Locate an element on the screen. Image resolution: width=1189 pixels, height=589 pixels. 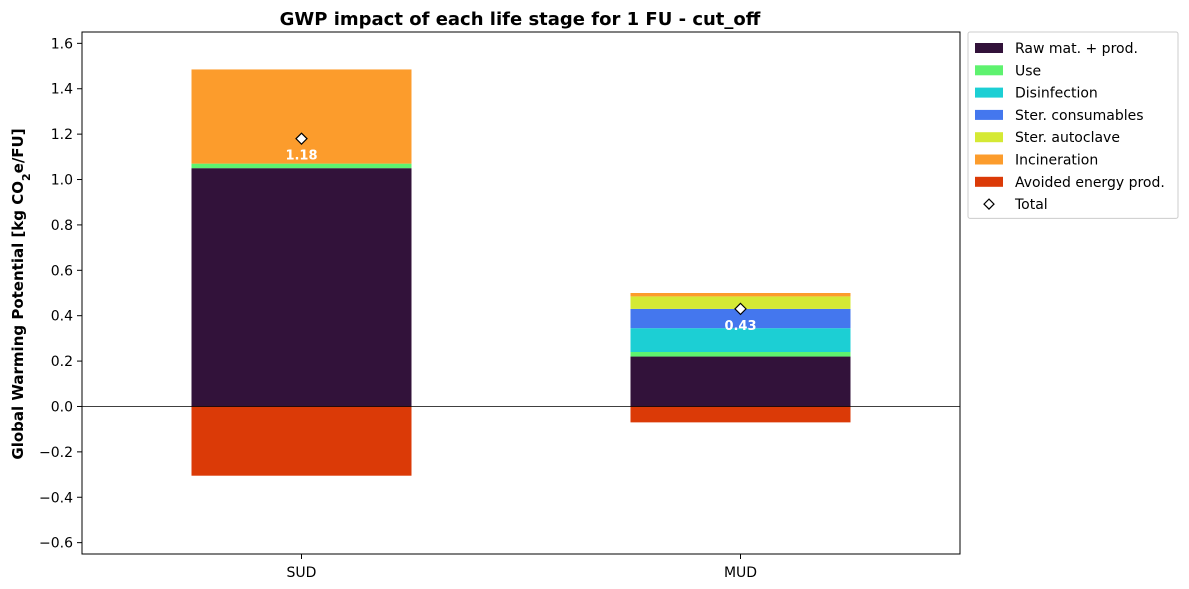
y-tick-label: 0.0 is located at coordinates (62, 407).